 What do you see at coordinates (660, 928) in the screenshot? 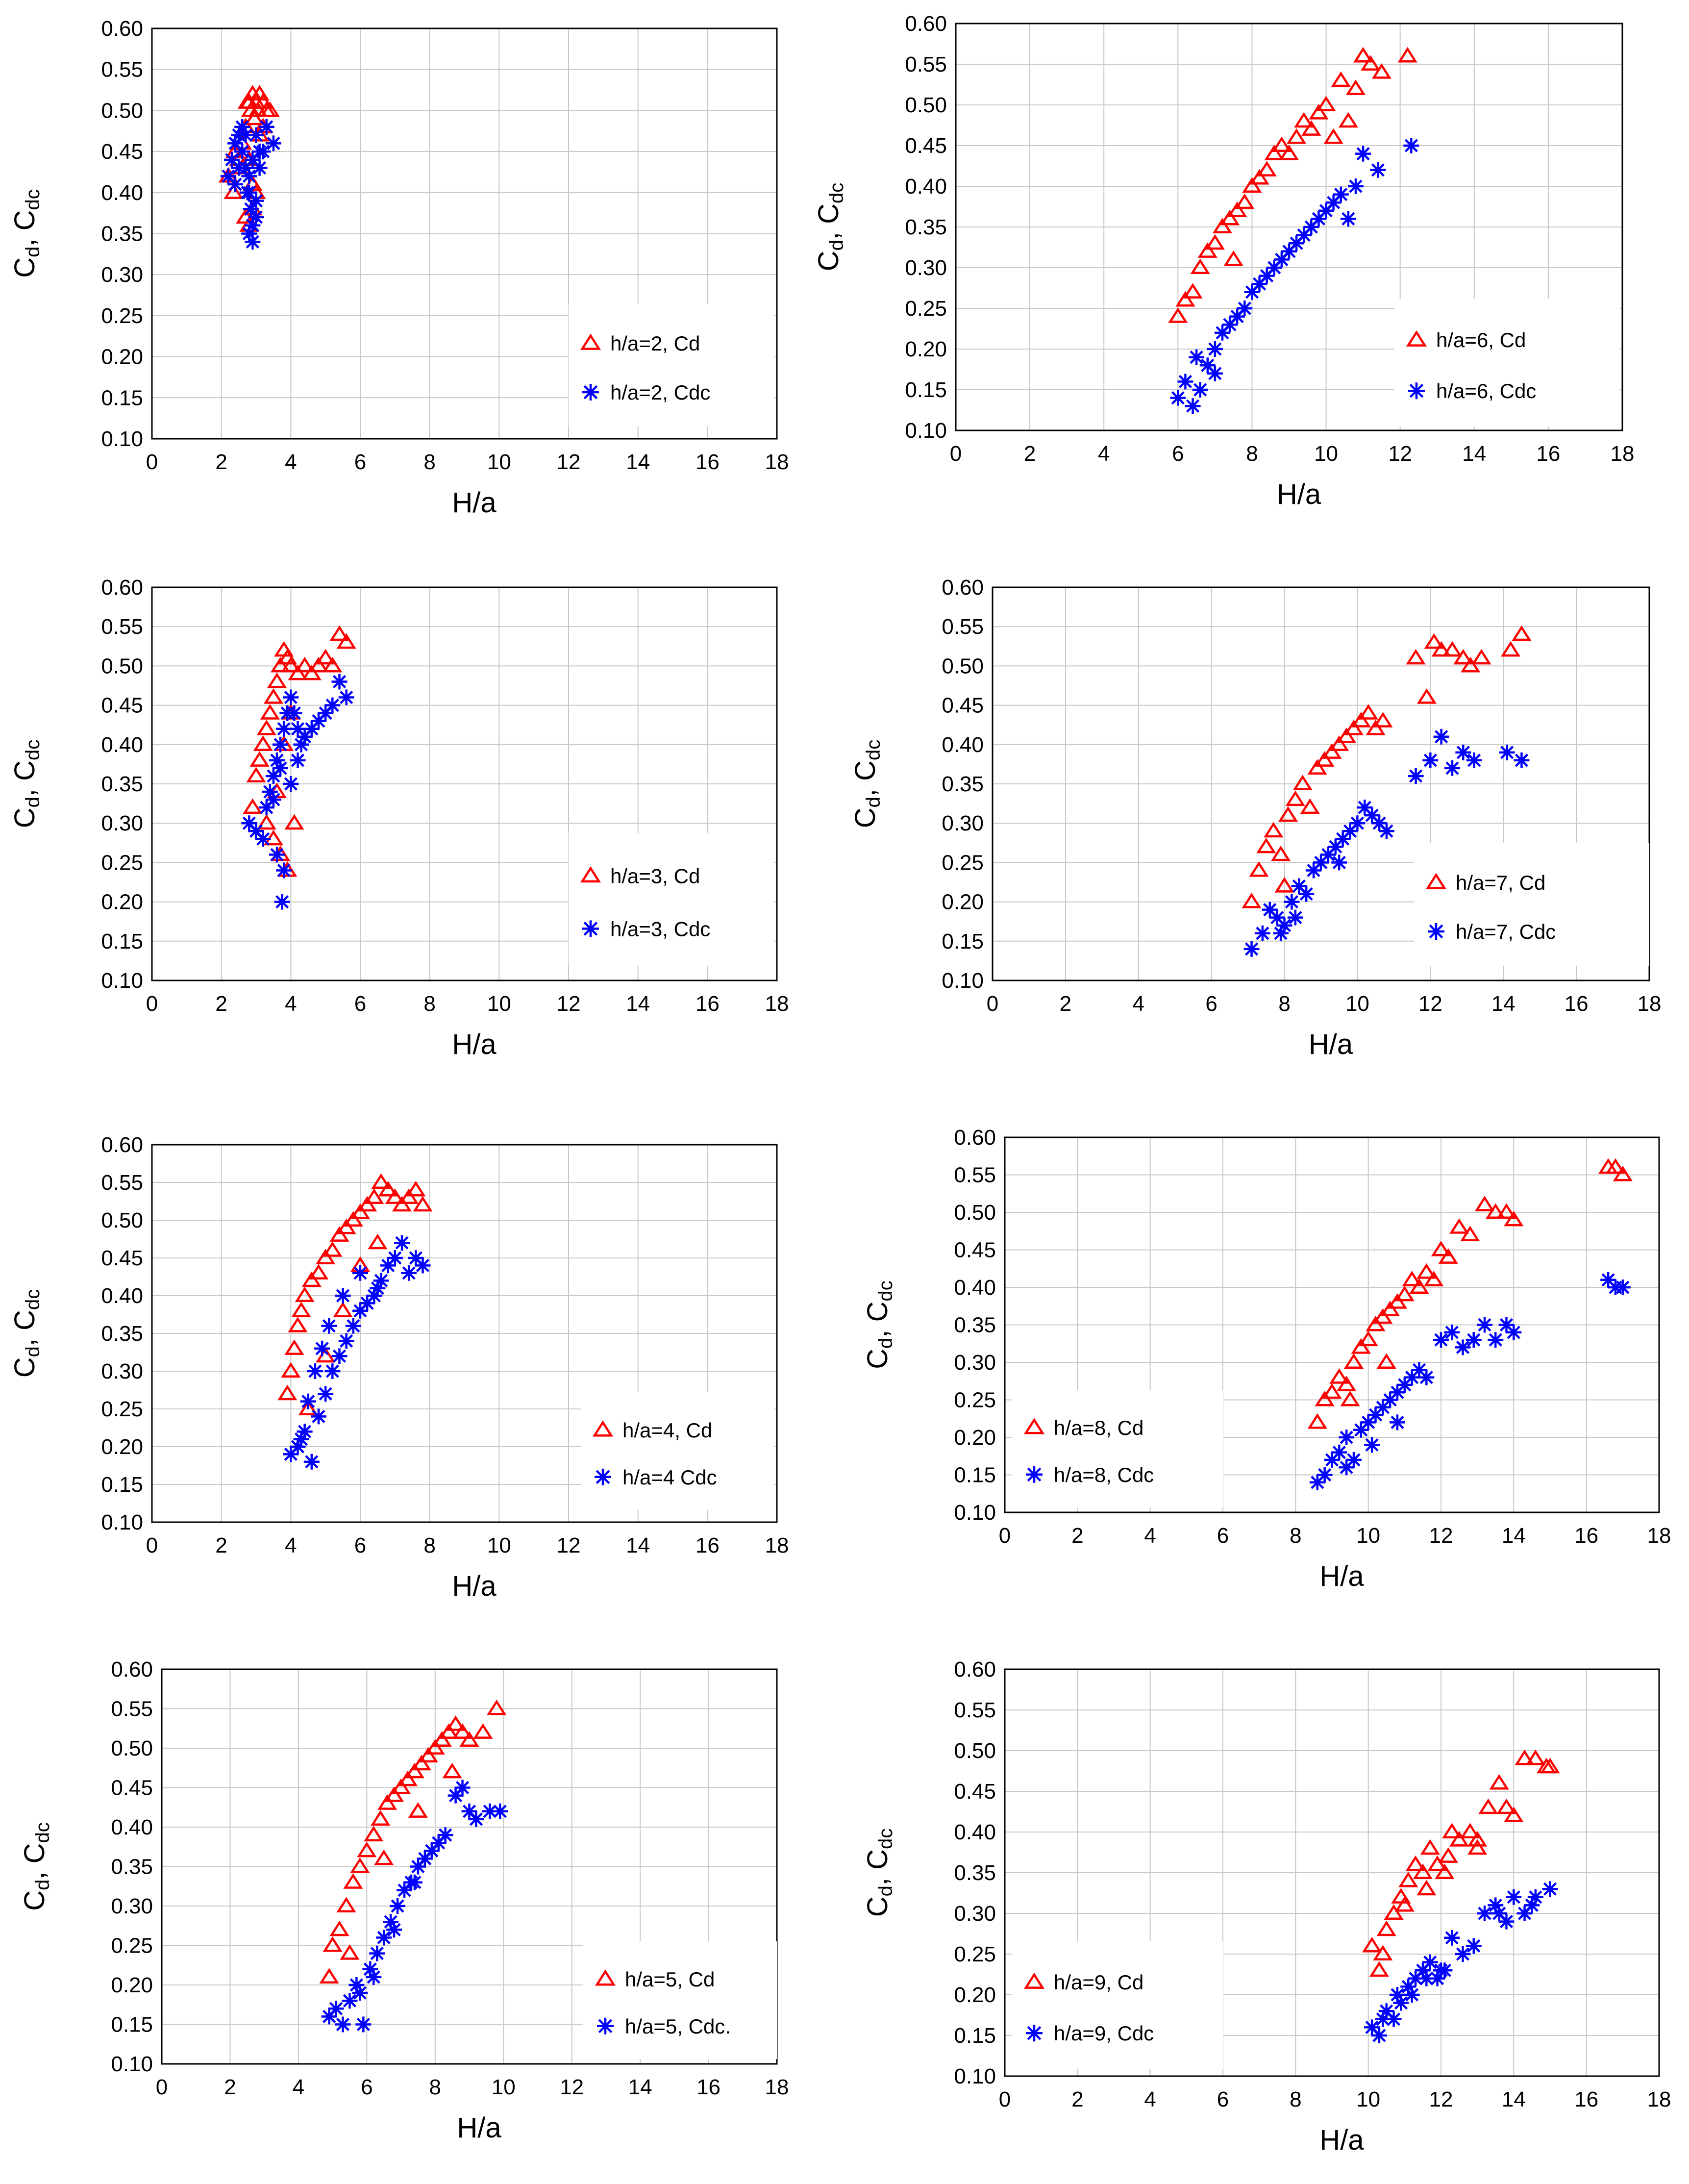
I see `legend-label: h/a=3, Cdc` at bounding box center [660, 928].